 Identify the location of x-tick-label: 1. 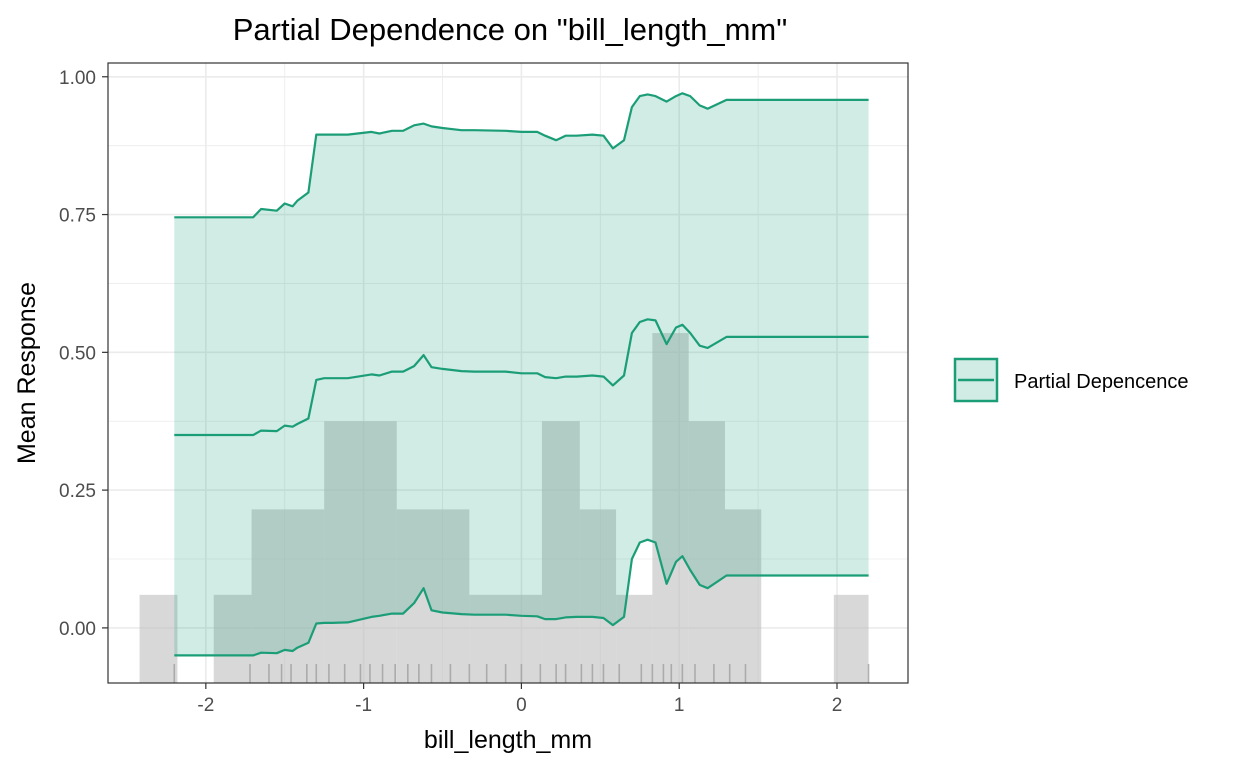
(679, 705).